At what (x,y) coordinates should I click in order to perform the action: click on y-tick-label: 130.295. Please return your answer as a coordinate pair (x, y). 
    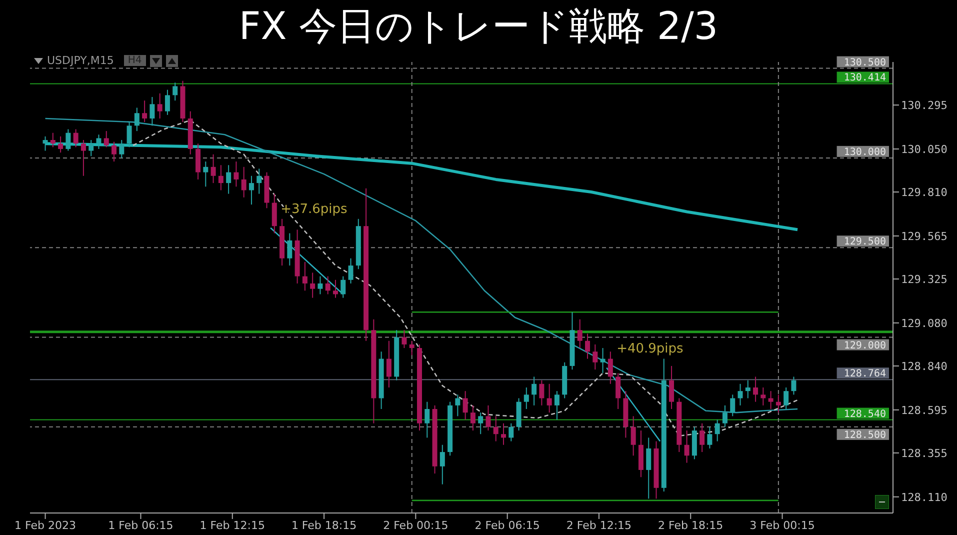
    Looking at the image, I should click on (924, 105).